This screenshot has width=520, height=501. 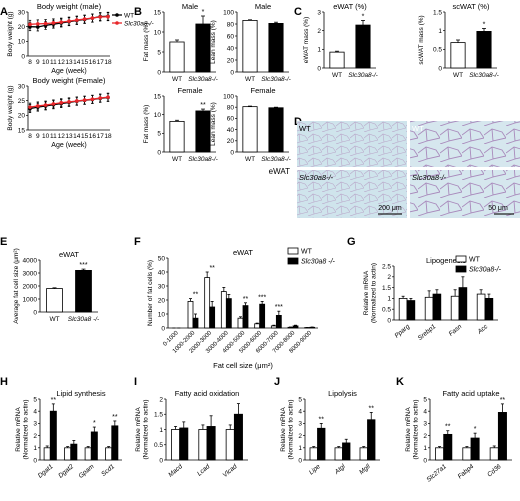 What do you see at coordinates (340, 470) in the screenshot?
I see `x-tick-label: Atgl` at bounding box center [340, 470].